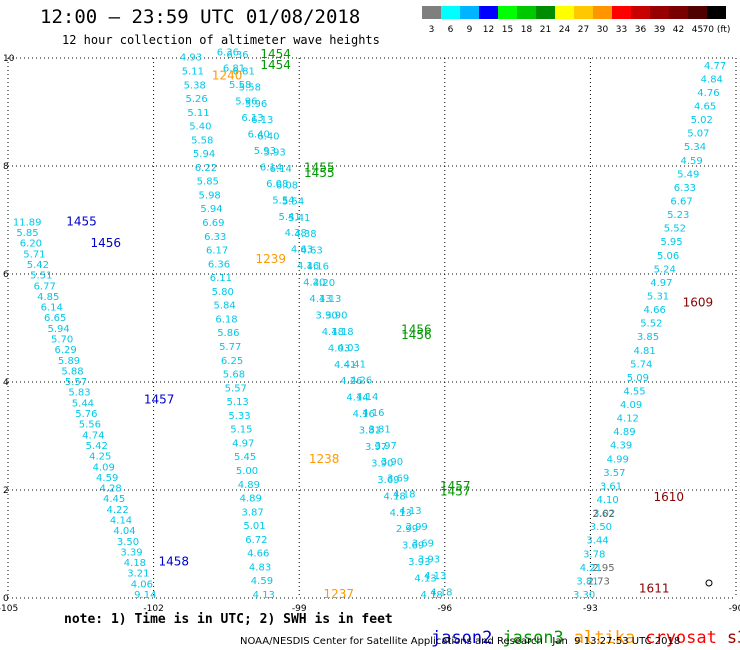 Image resolution: width=740 pixels, height=650 pixels. I want to click on track-d-value: 4.14, so click(357, 398).